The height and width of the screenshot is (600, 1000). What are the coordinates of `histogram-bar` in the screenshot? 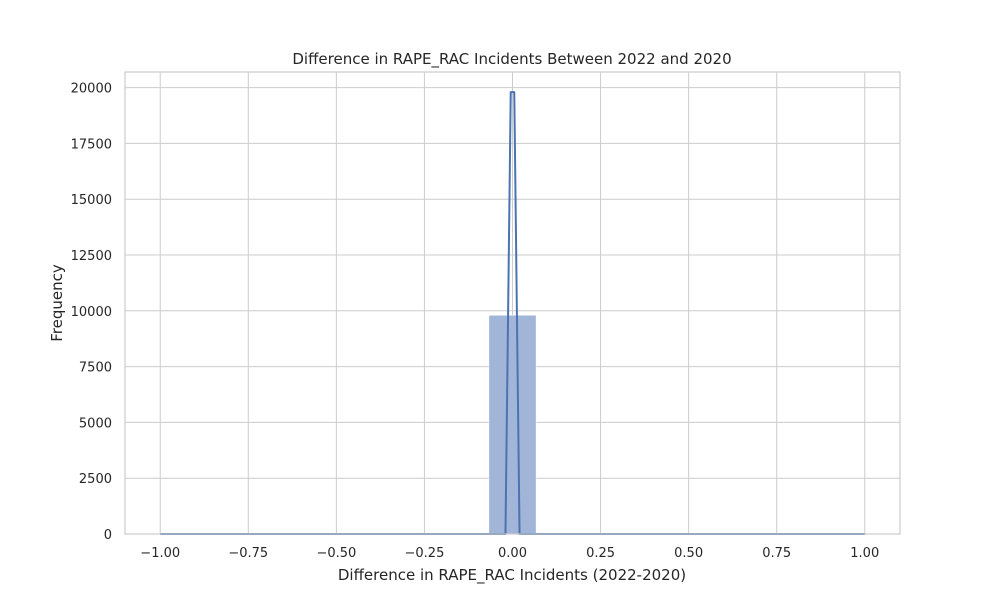 It's located at (512, 425).